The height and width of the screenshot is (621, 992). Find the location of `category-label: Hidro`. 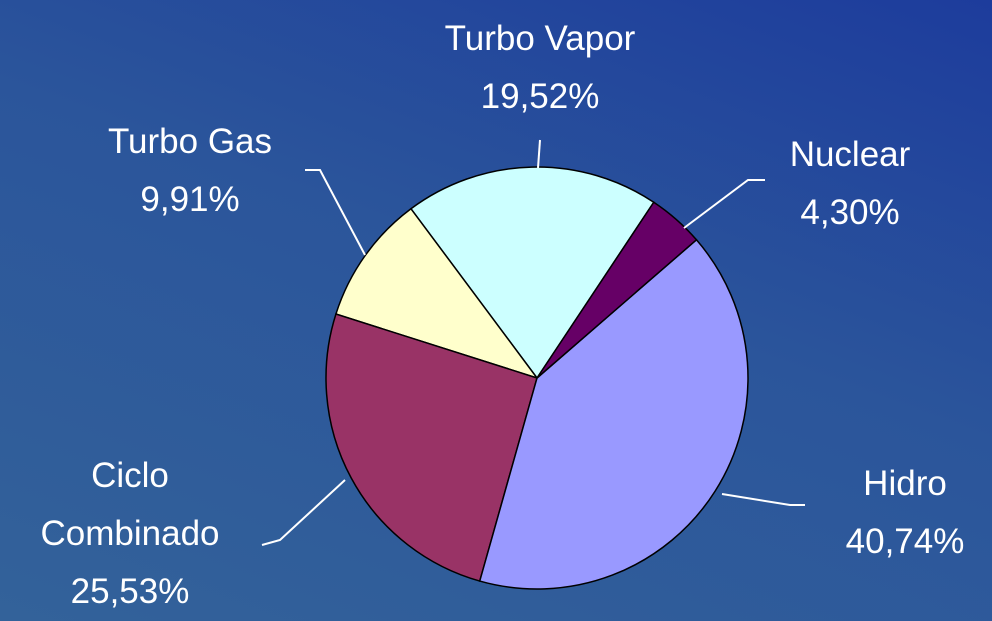

category-label: Hidro is located at coordinates (905, 483).